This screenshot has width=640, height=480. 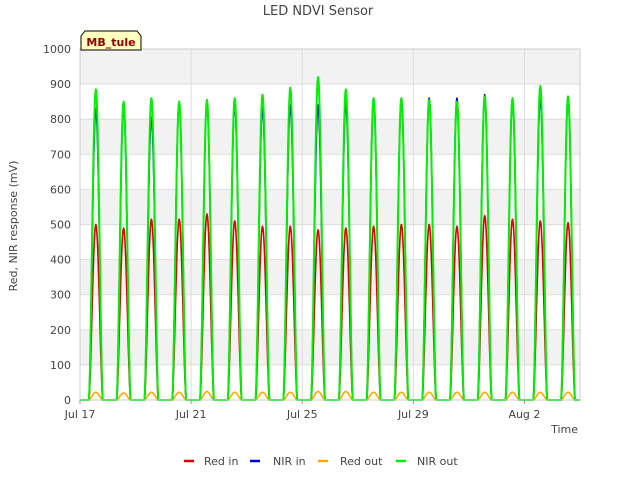 I want to click on x-tick-label: Jul 17, so click(x=80, y=414).